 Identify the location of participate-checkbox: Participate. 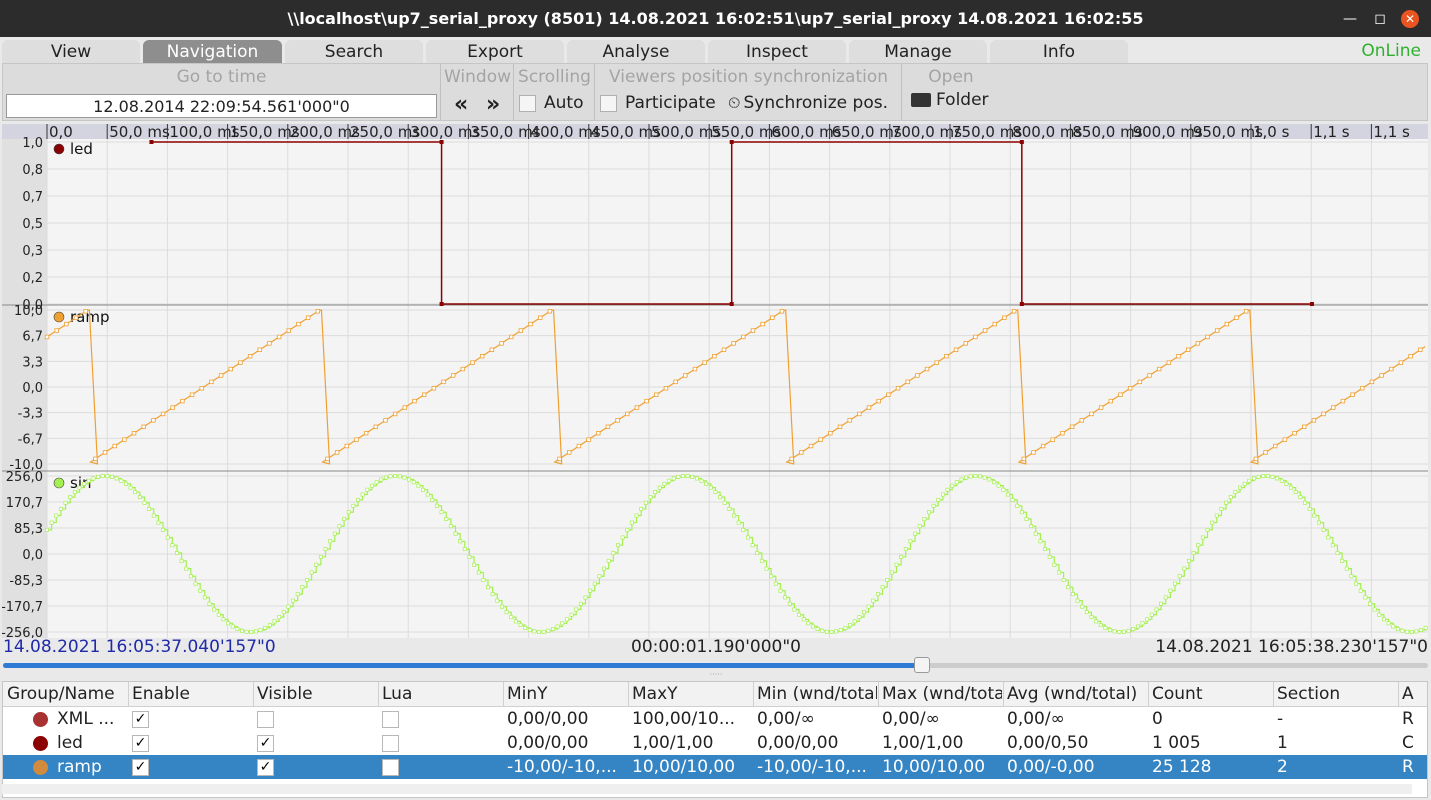
(658, 103).